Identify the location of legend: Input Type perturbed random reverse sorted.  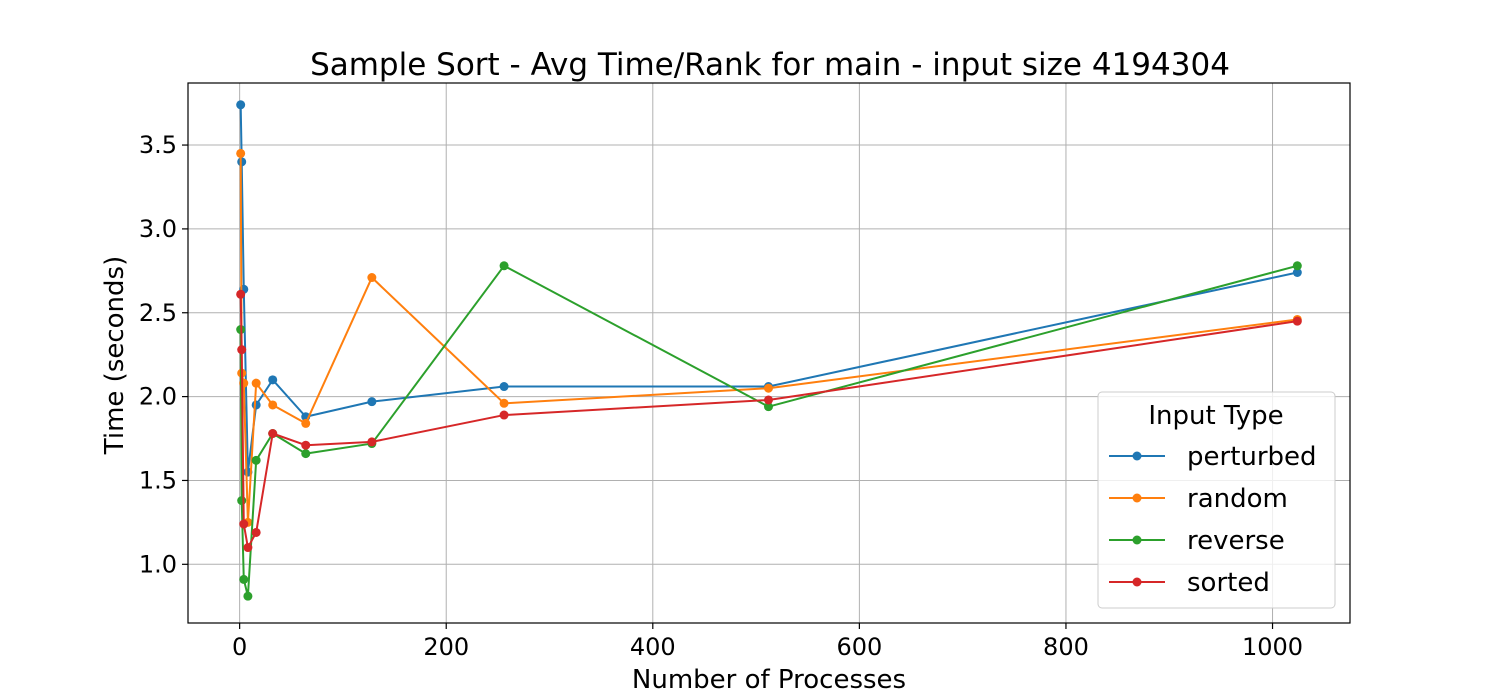
(1216, 500).